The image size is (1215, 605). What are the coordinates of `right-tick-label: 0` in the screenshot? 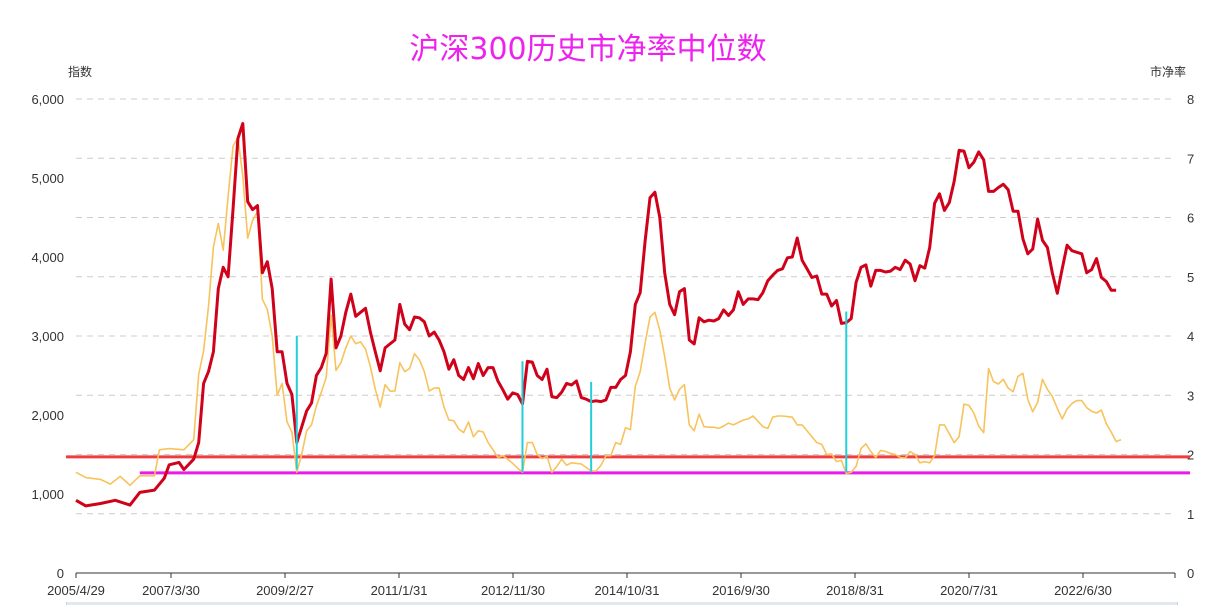 It's located at (1190, 573).